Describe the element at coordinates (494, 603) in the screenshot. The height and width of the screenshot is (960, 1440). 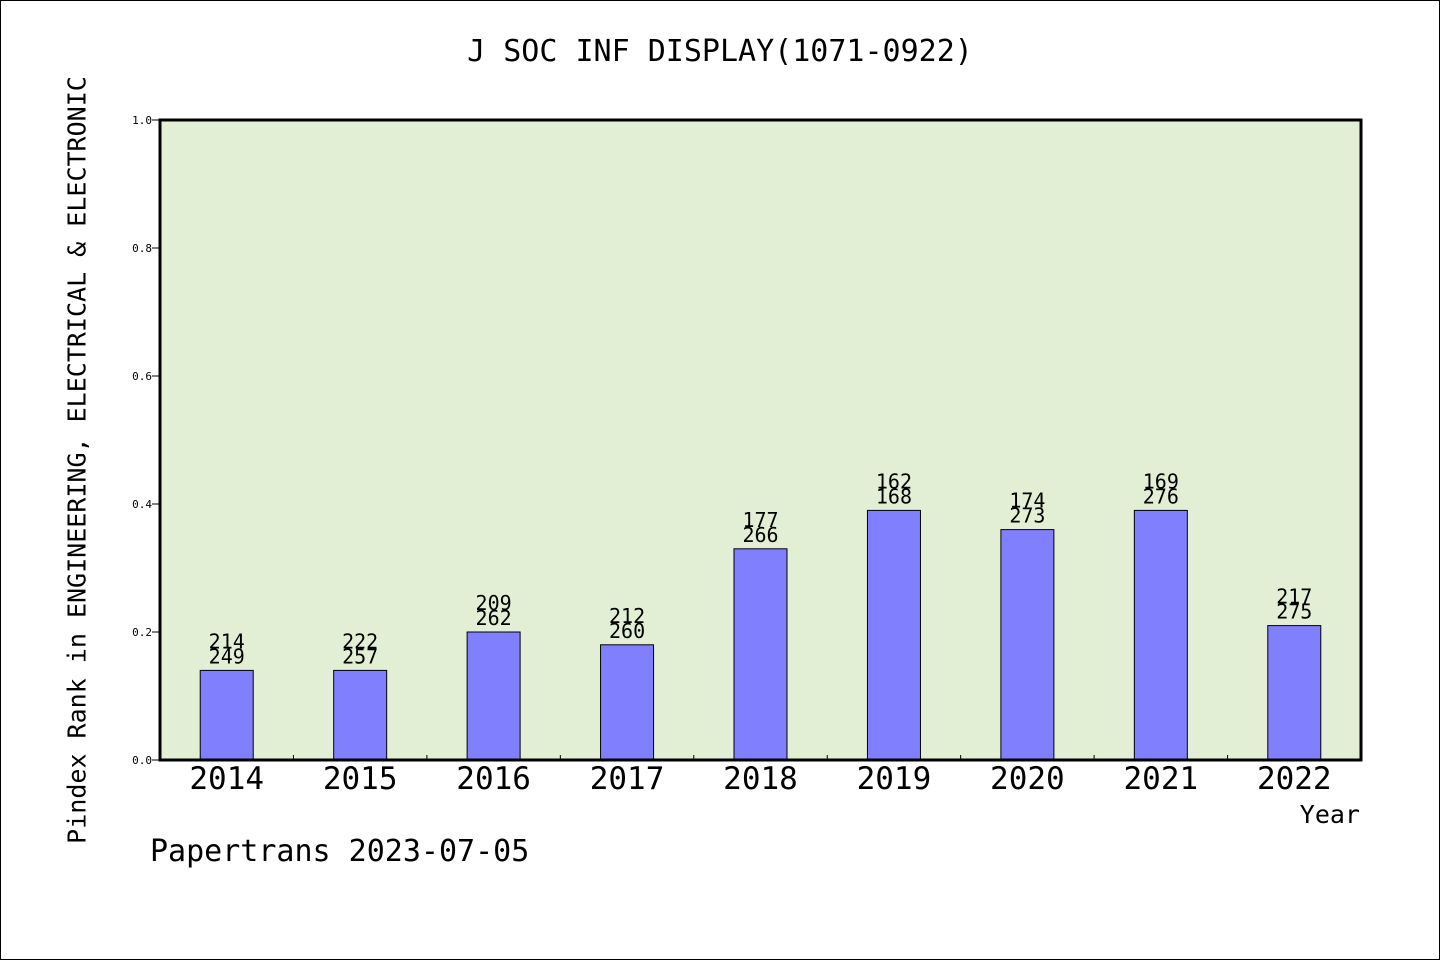
I see `bar-label-top: 209` at that location.